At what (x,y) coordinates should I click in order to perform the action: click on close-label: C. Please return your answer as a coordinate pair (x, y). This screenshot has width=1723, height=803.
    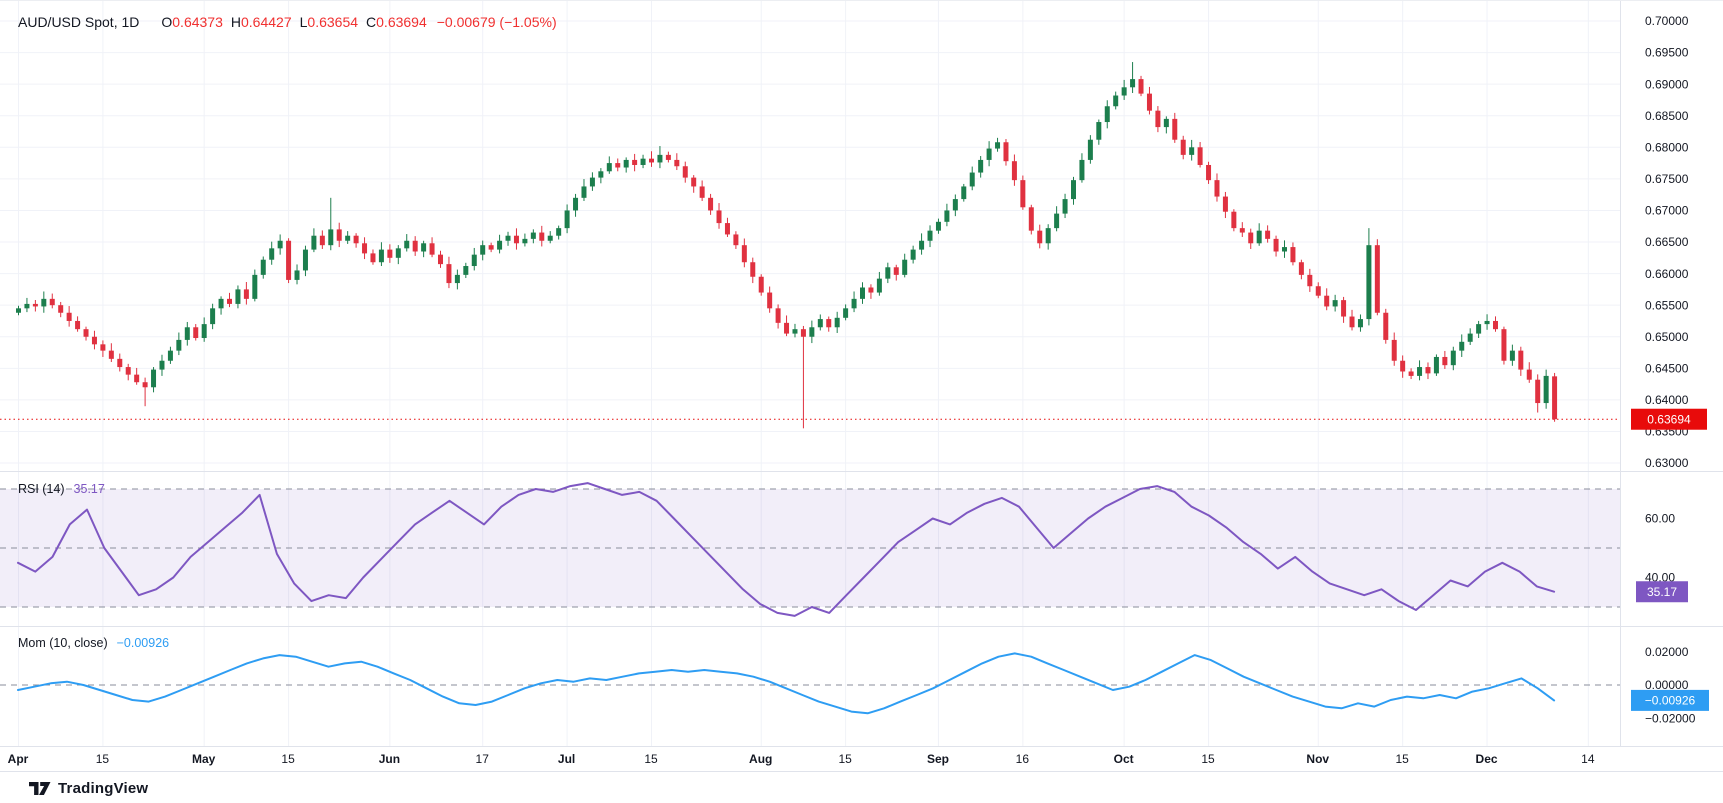
    Looking at the image, I should click on (371, 22).